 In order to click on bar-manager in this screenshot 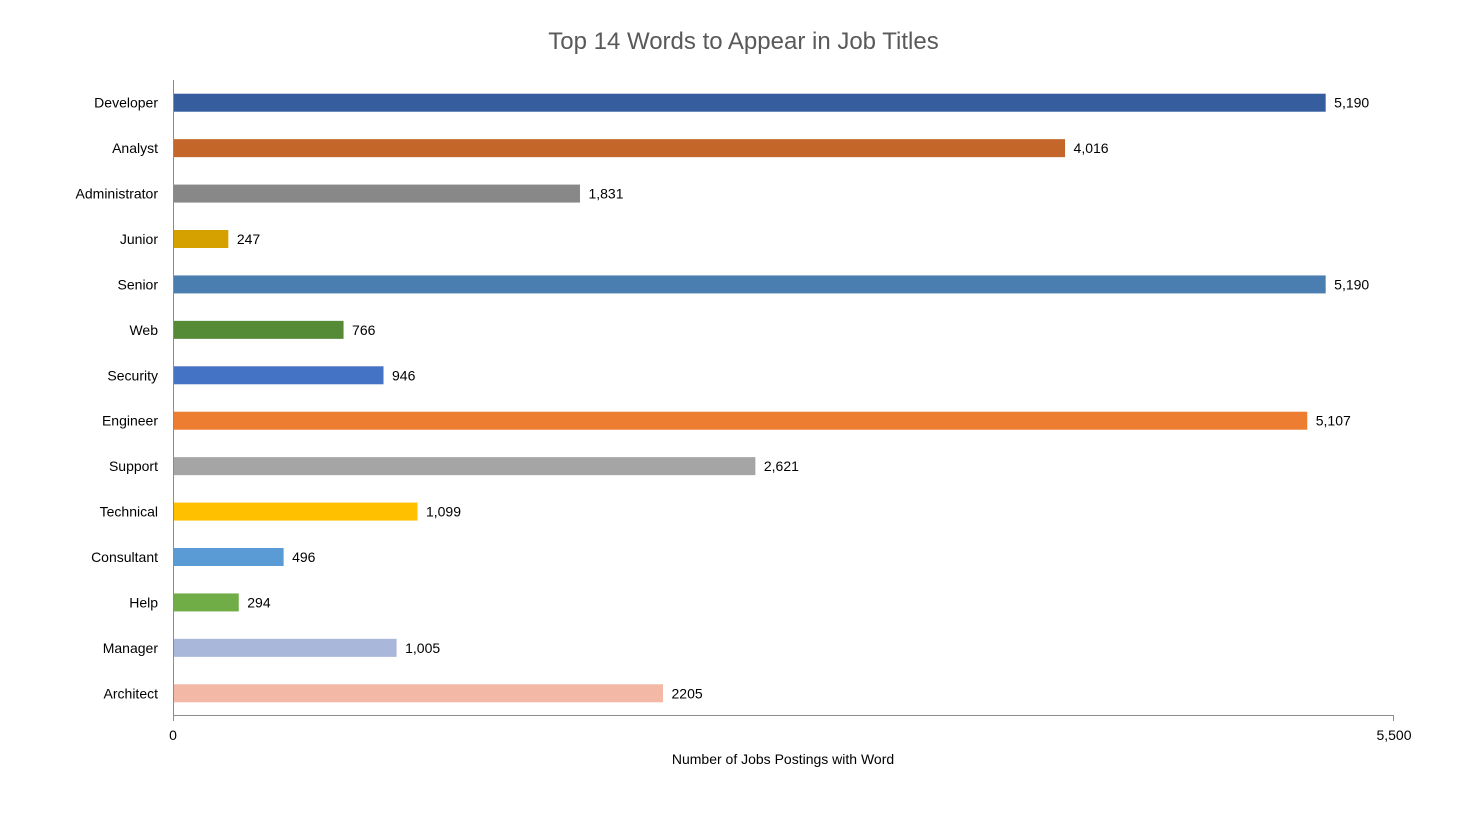, I will do `click(285, 647)`.